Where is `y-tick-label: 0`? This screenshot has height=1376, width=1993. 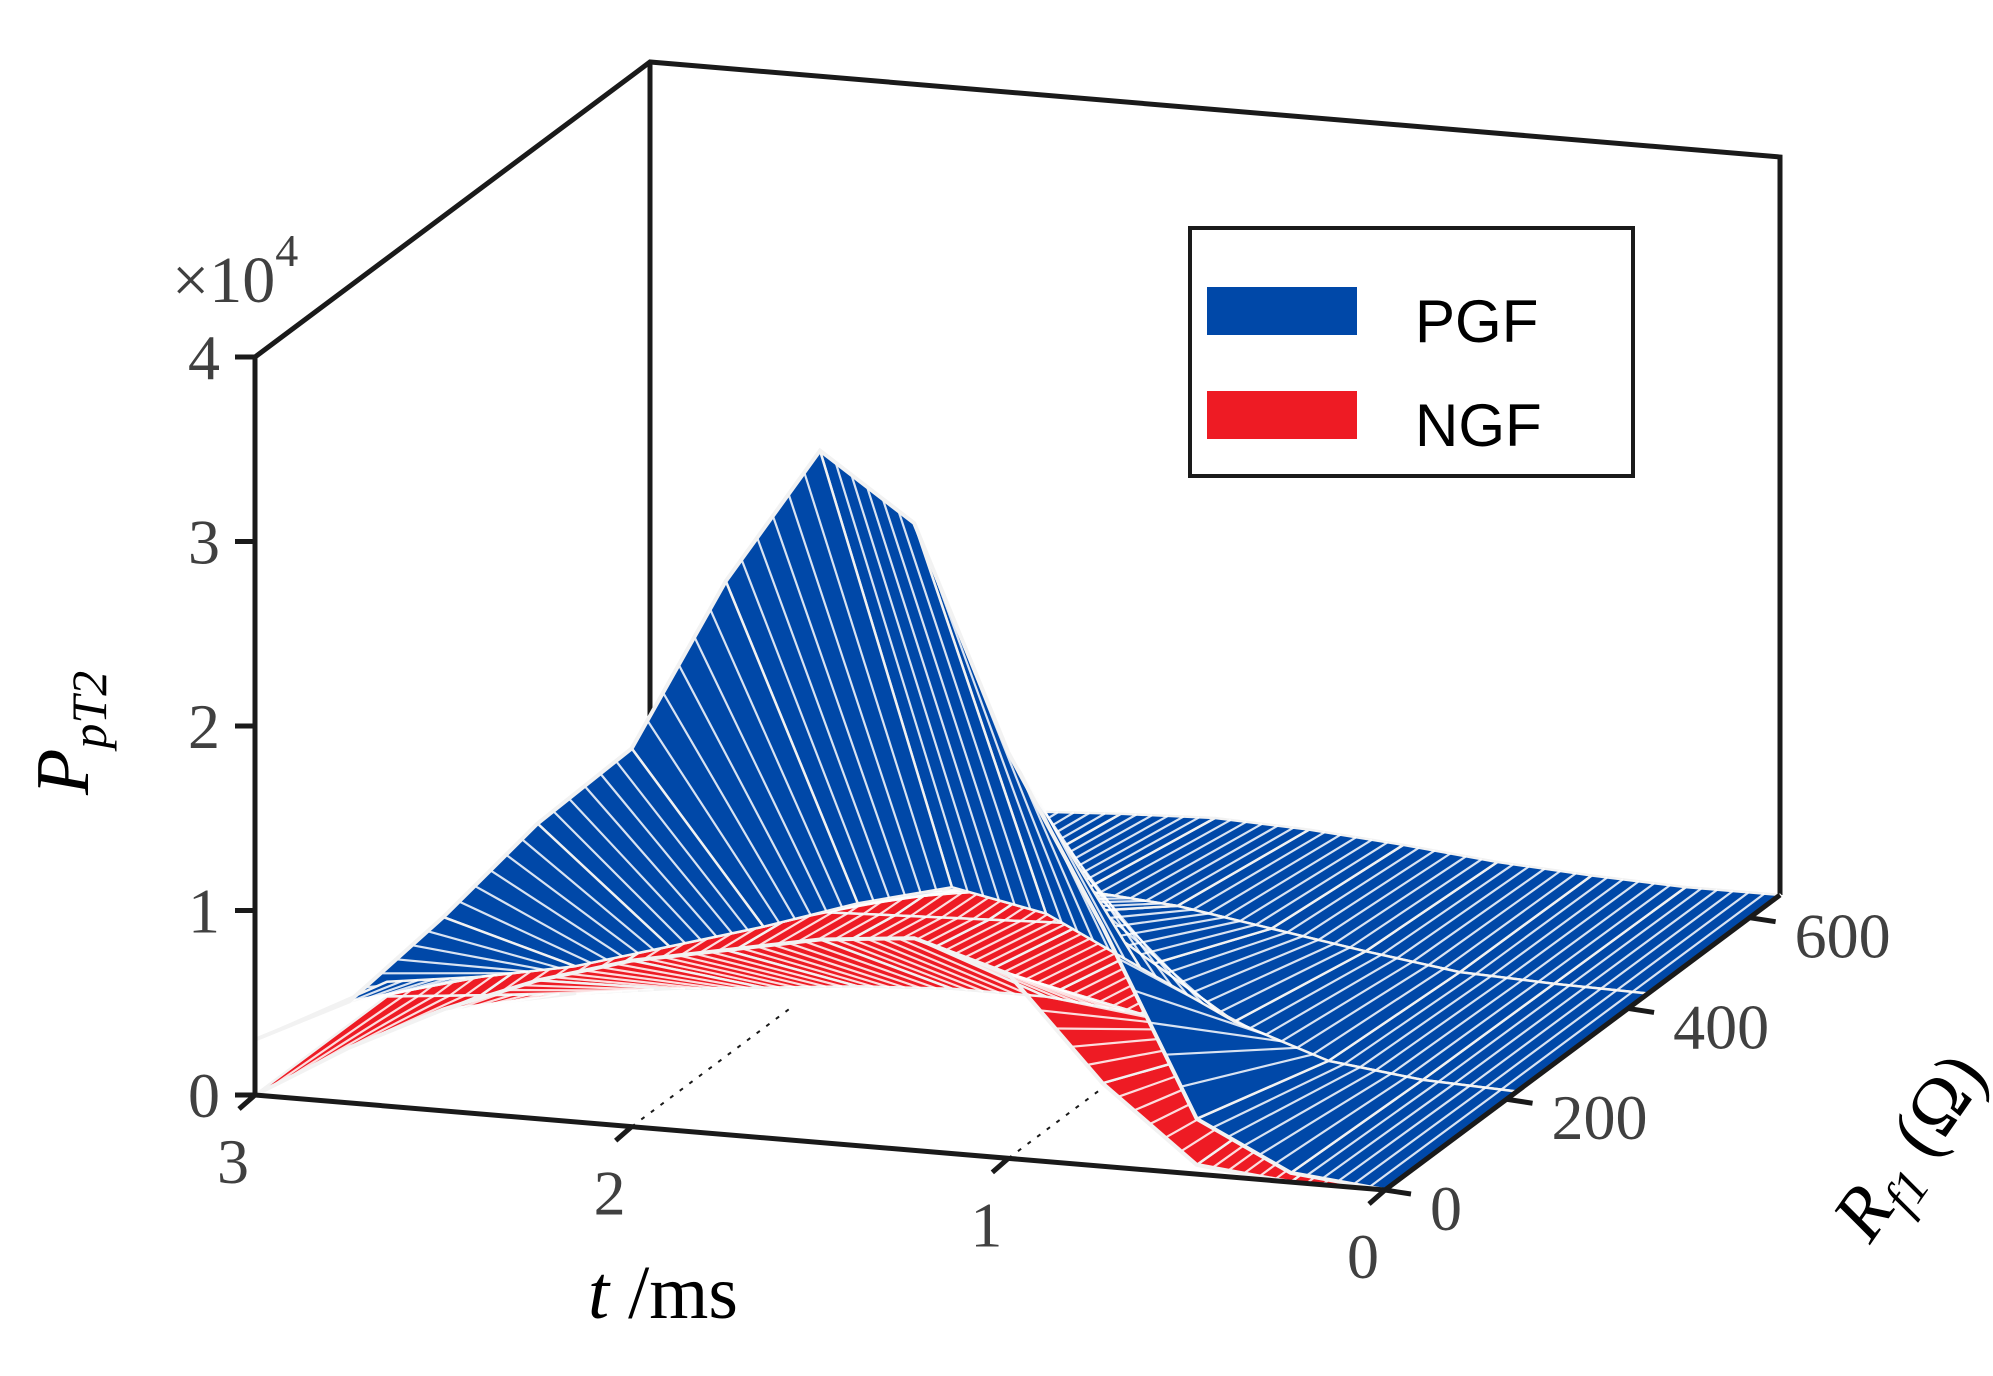
y-tick-label: 0 is located at coordinates (1446, 1208).